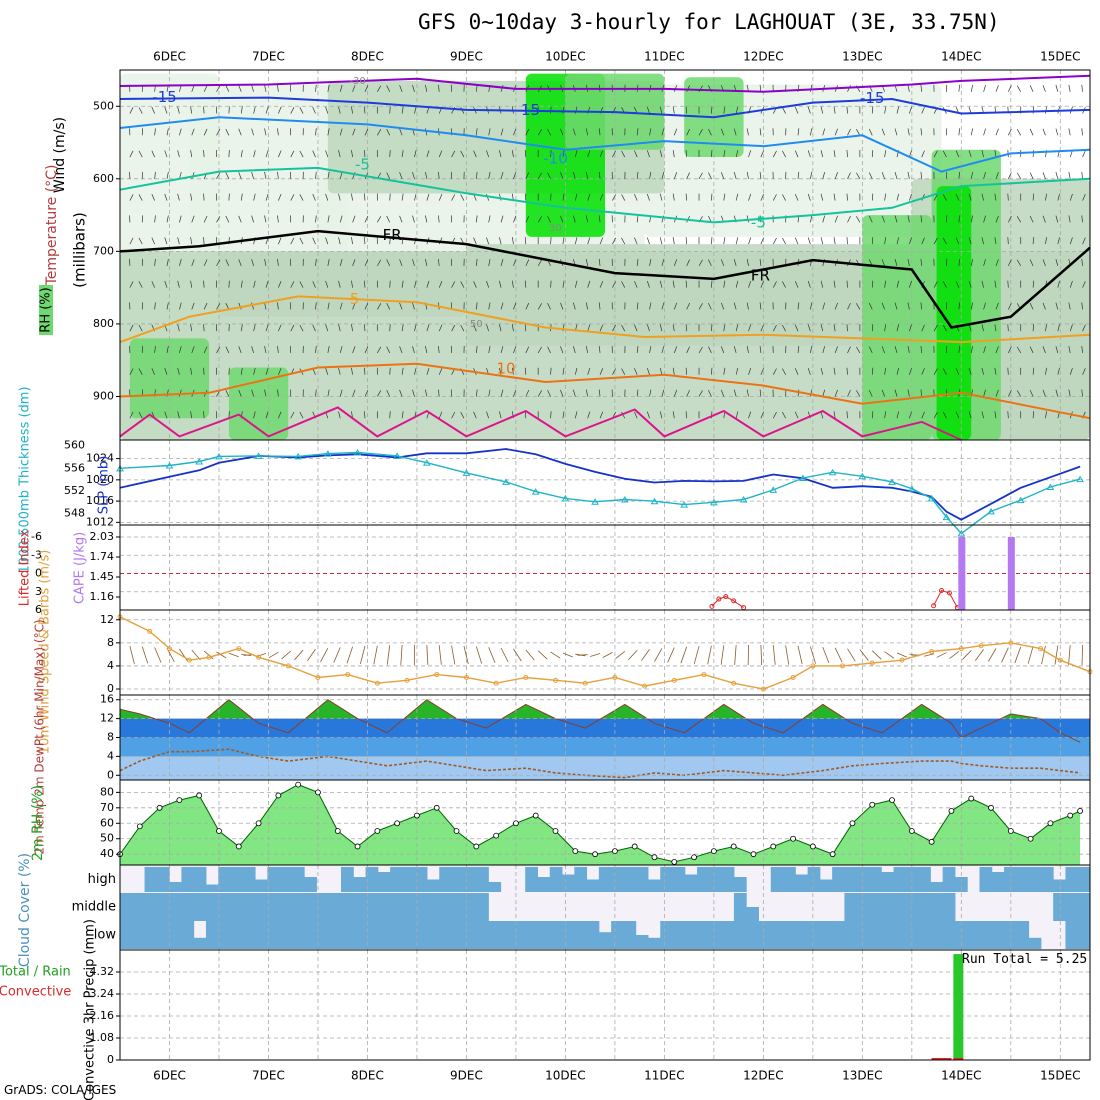  Describe the element at coordinates (1060, 57) in the screenshot. I see `top-date-label: 15DEC` at that location.